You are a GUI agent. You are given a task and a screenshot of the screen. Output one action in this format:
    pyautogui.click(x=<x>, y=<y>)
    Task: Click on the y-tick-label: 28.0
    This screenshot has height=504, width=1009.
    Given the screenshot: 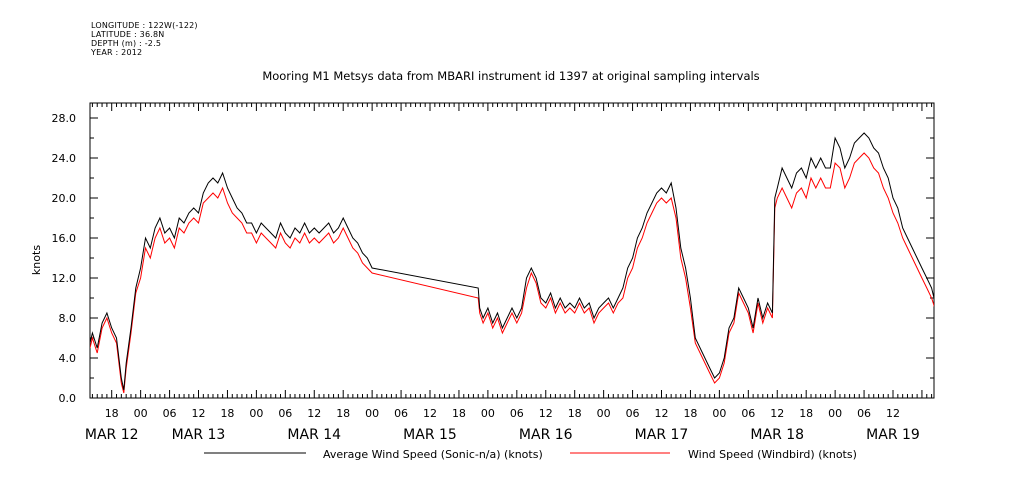 What is the action you would take?
    pyautogui.click(x=64, y=118)
    